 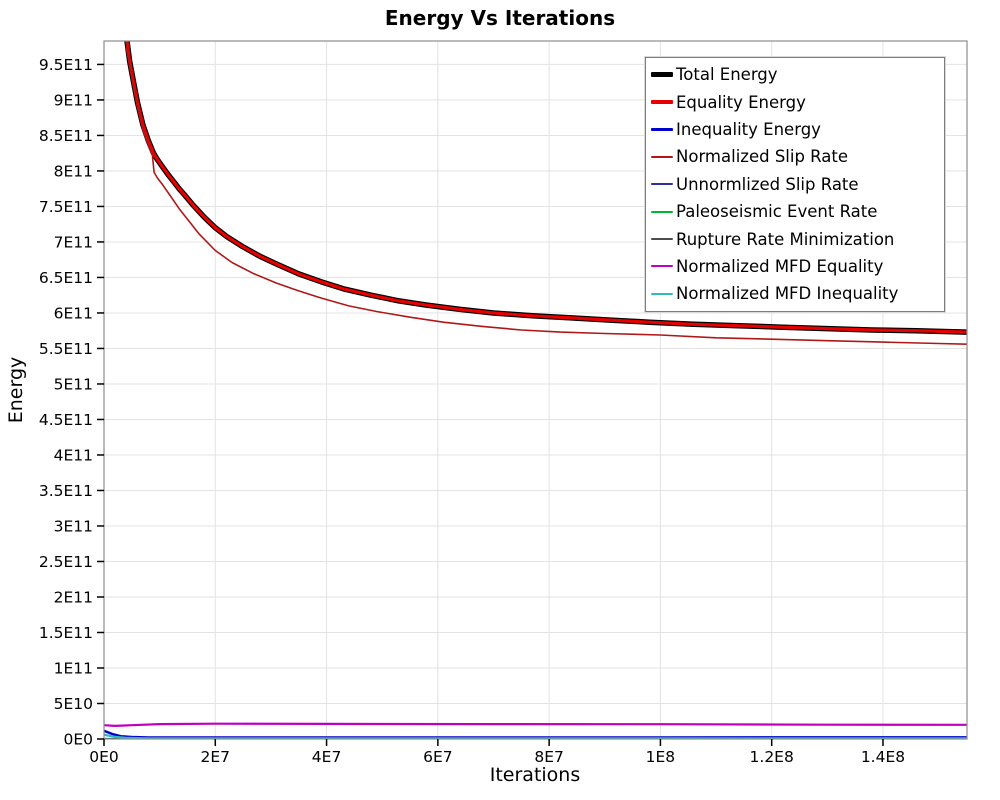 What do you see at coordinates (78, 740) in the screenshot?
I see `y-tick-label: 0E0` at bounding box center [78, 740].